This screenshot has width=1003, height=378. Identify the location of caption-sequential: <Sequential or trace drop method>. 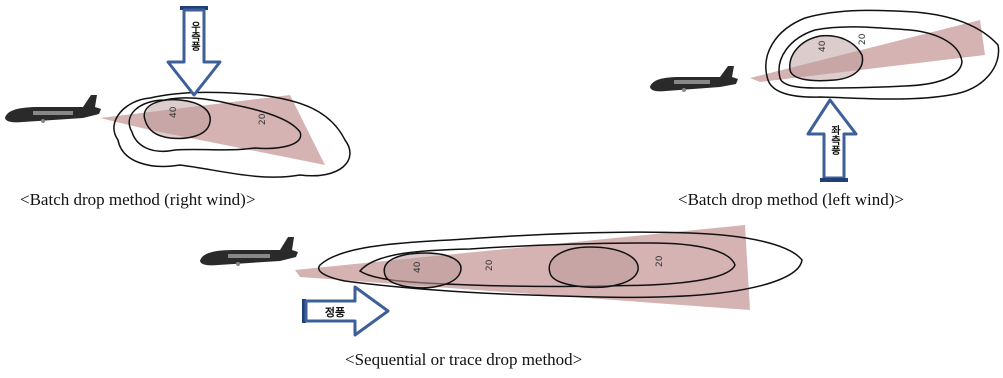
(464, 359).